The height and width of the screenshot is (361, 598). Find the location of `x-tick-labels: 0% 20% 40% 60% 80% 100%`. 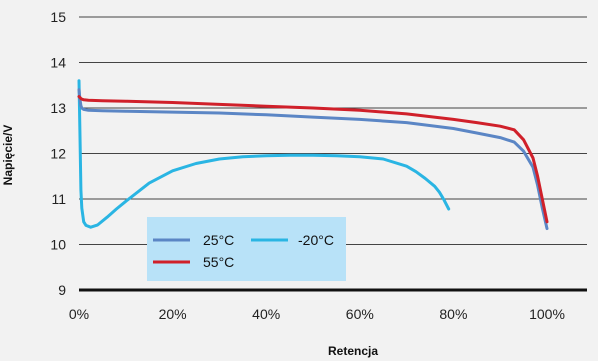

x-tick-labels: 0% 20% 40% 60% 80% 100% is located at coordinates (317, 314).